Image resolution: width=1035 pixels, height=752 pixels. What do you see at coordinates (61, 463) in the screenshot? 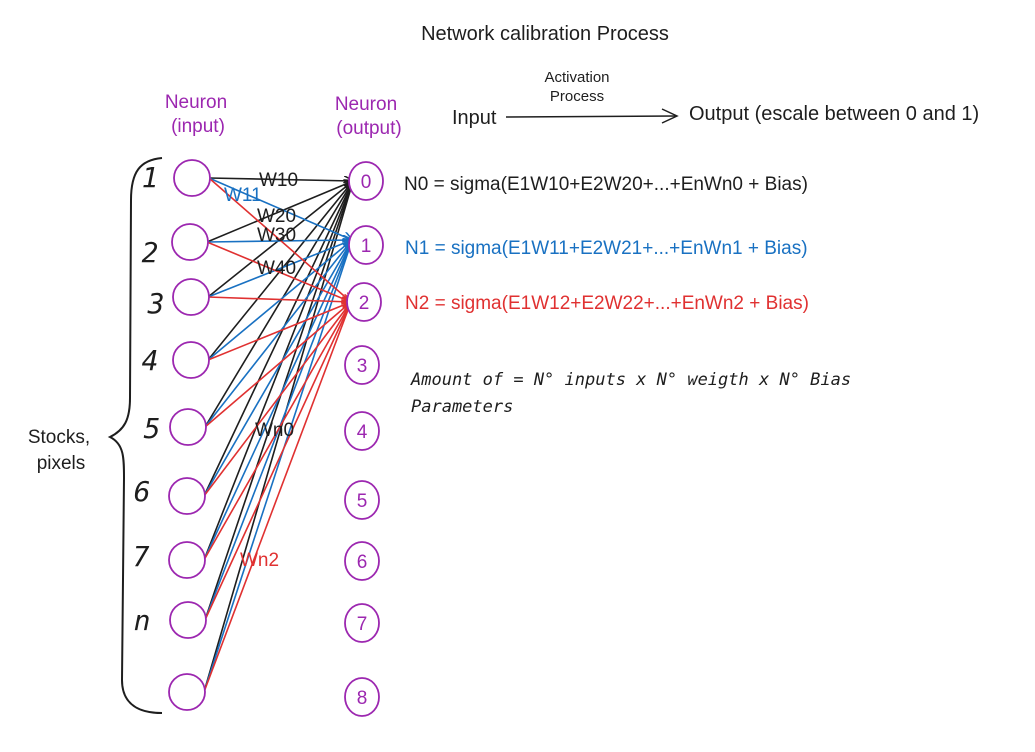
I see `side-label-line2: pixels` at bounding box center [61, 463].